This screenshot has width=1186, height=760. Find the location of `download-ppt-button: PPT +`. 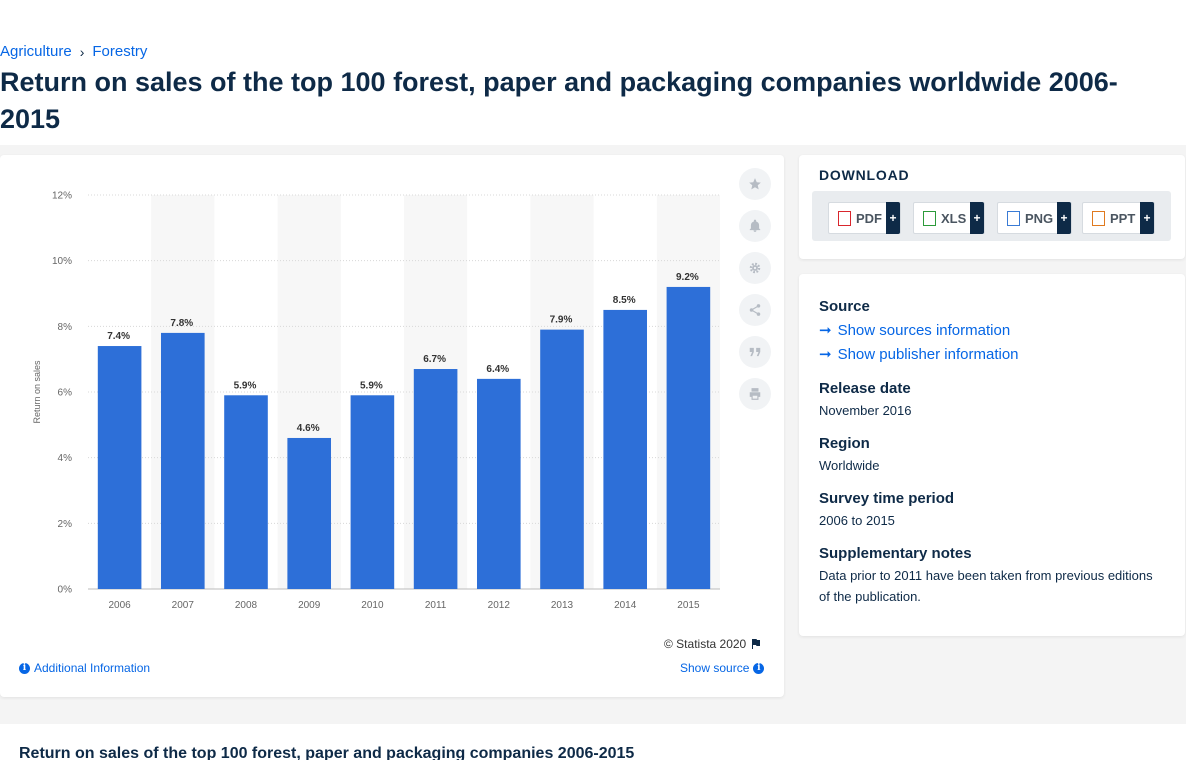

download-ppt-button: PPT + is located at coordinates (1118, 218).